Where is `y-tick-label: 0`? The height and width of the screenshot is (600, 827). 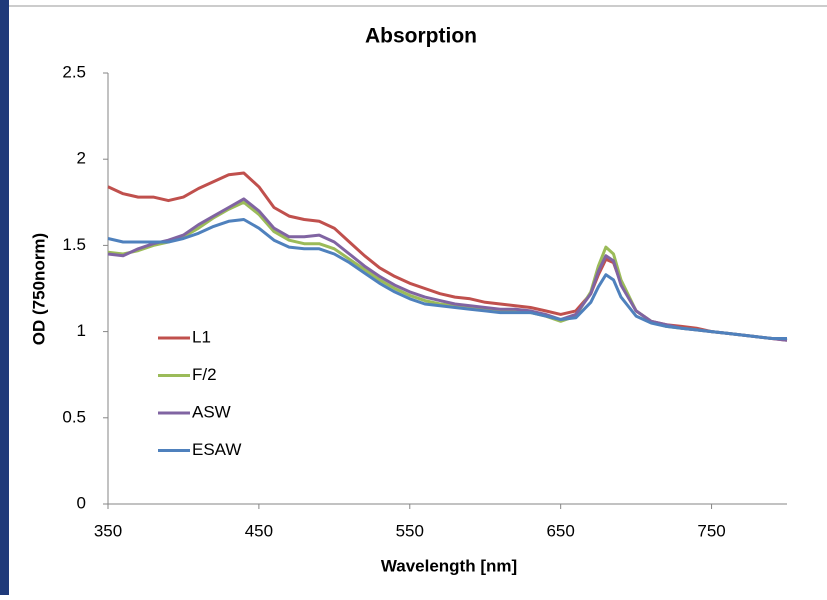 y-tick-label: 0 is located at coordinates (81, 502).